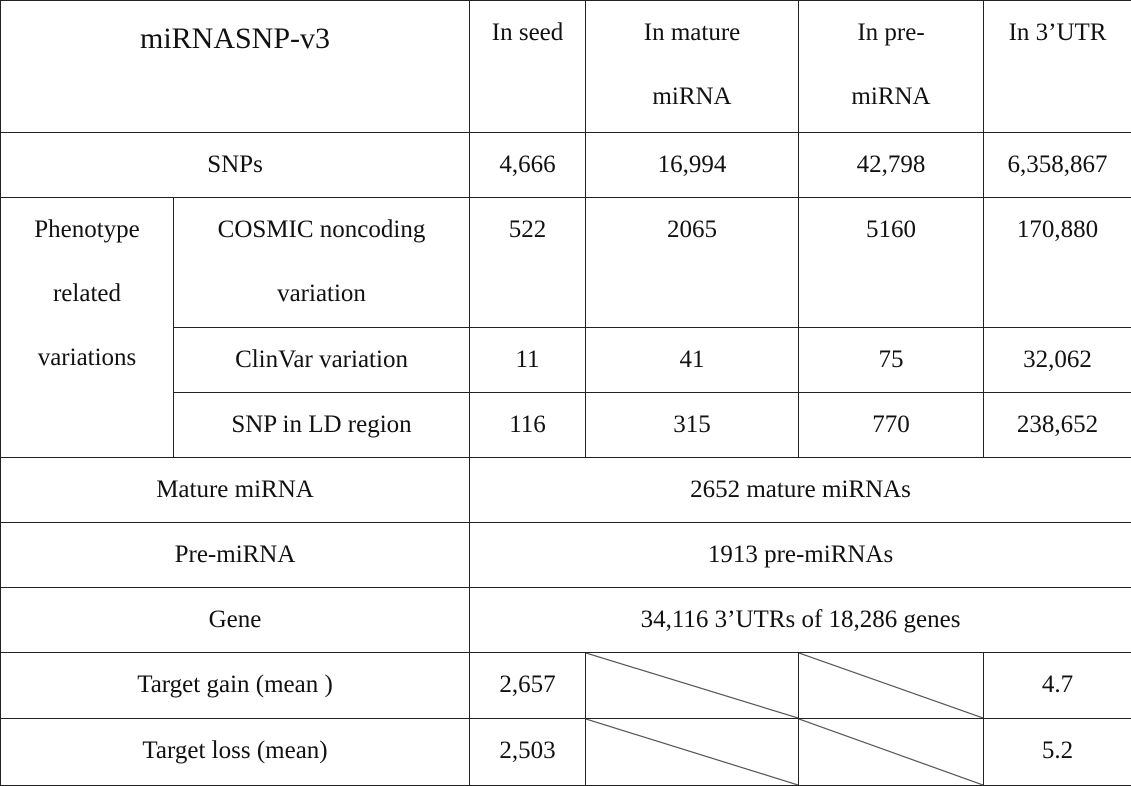 Image resolution: width=1131 pixels, height=786 pixels. What do you see at coordinates (528, 686) in the screenshot?
I see `cell-target-gain-seed: 2,657` at bounding box center [528, 686].